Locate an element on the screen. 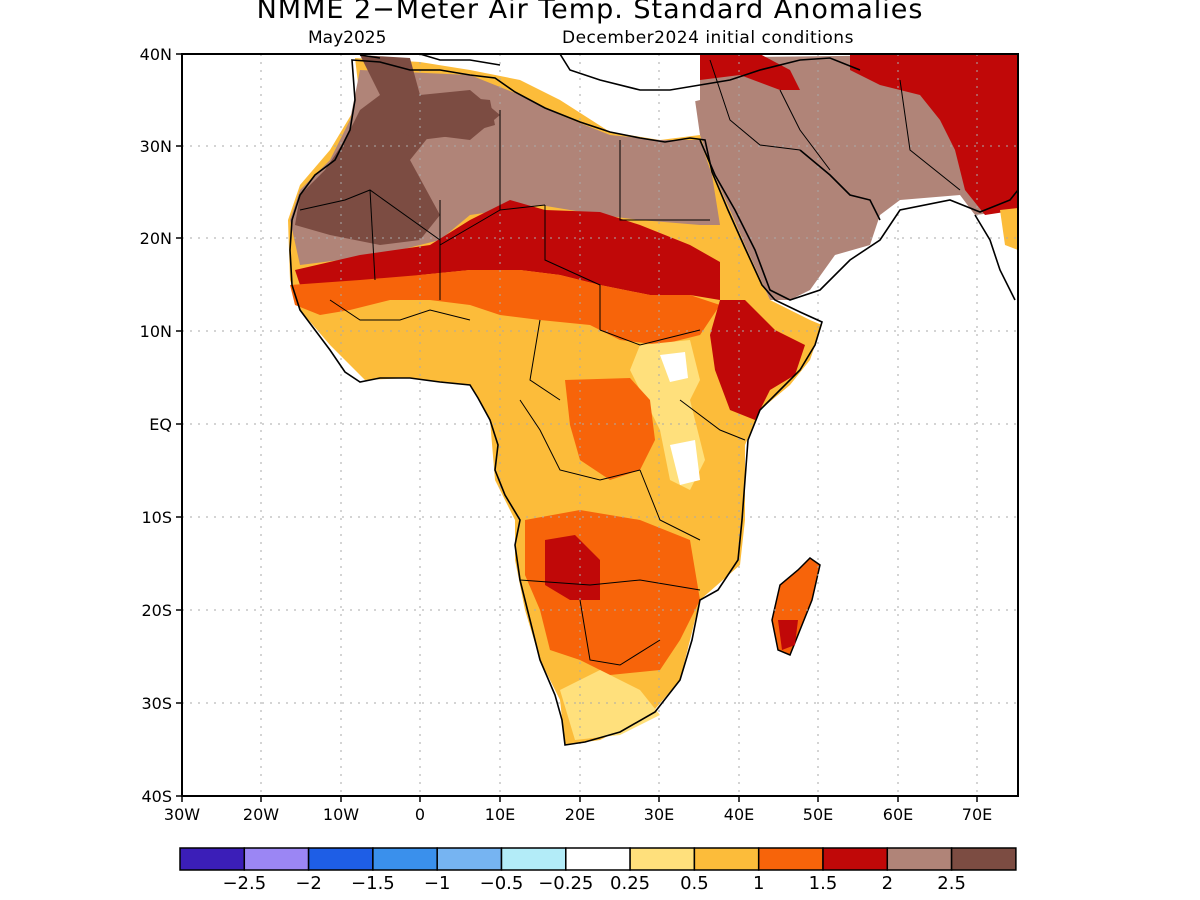 The image size is (1200, 900). europe-no-data is located at coordinates (555, 82).